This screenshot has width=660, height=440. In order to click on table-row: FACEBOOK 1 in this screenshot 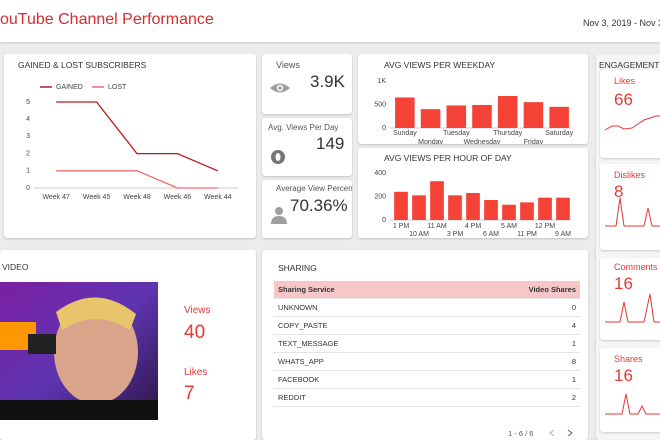, I will do `click(427, 379)`.